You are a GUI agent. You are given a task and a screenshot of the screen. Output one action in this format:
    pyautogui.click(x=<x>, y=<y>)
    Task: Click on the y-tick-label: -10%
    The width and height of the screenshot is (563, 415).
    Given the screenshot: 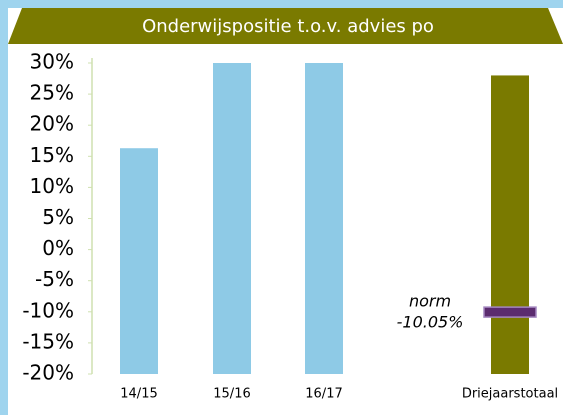 What is the action you would take?
    pyautogui.click(x=48, y=310)
    